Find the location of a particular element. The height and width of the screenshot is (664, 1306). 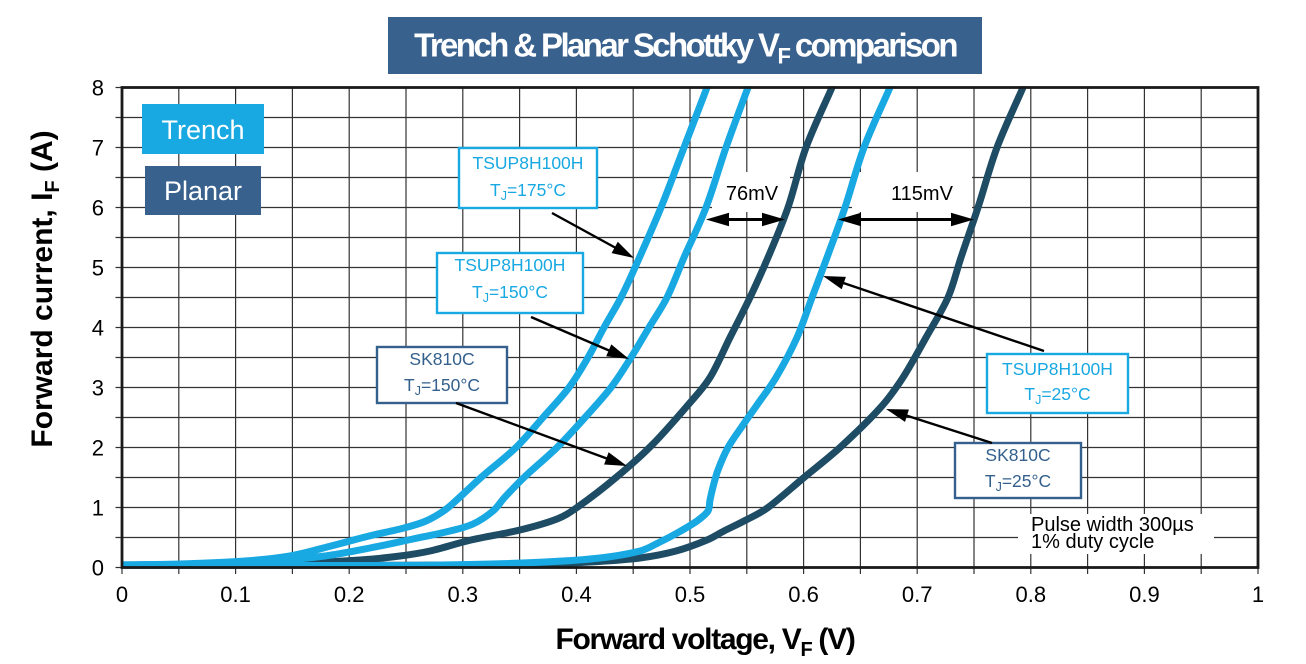

svg-text: 0.4 is located at coordinates (576, 594).